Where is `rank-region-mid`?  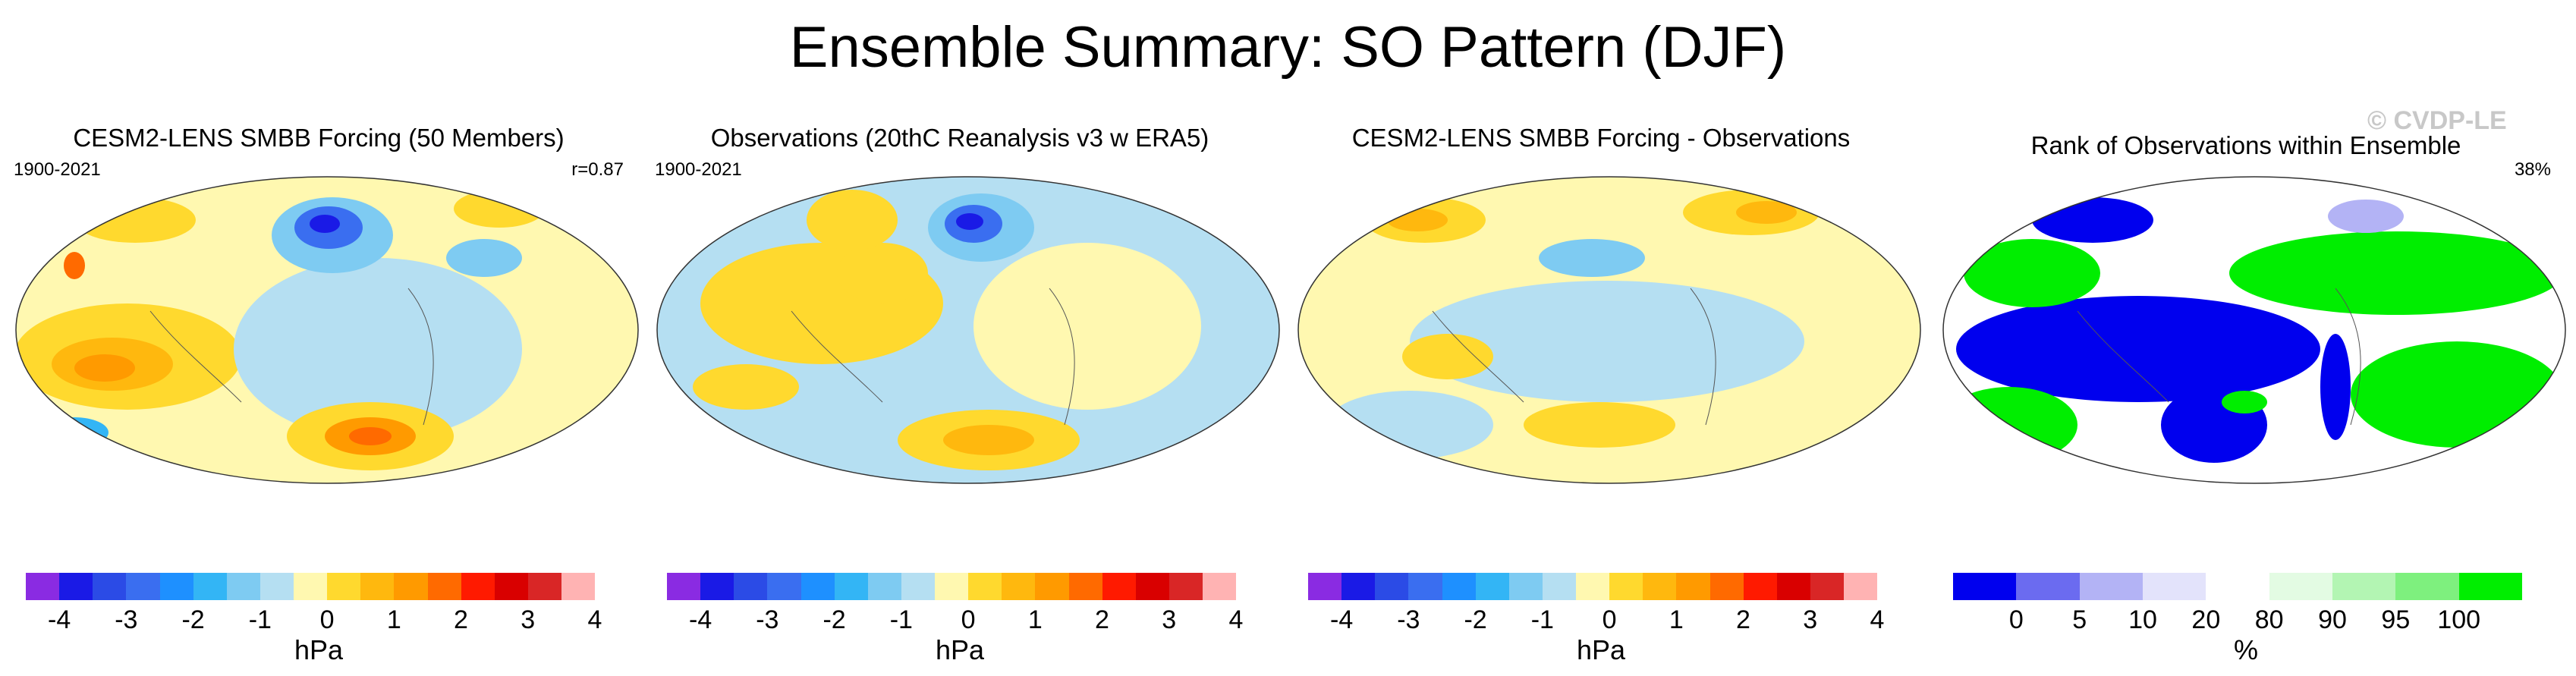 rank-region-mid is located at coordinates (2366, 216).